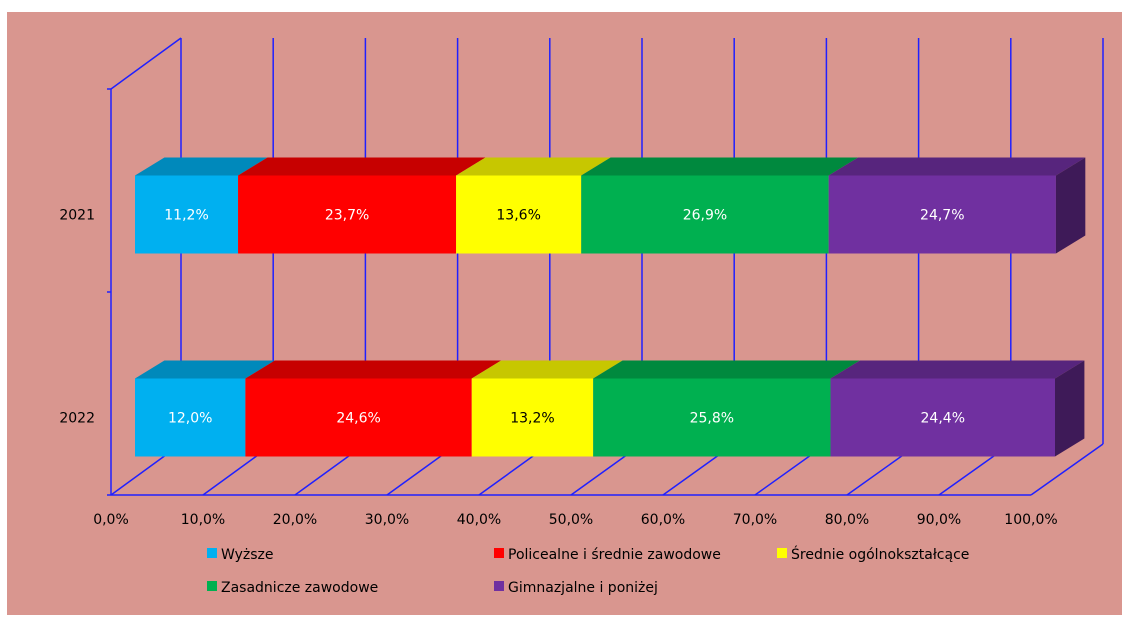 The width and height of the screenshot is (1132, 626). Describe the element at coordinates (1030, 520) in the screenshot. I see `x-tick-label: 100,0%` at that location.